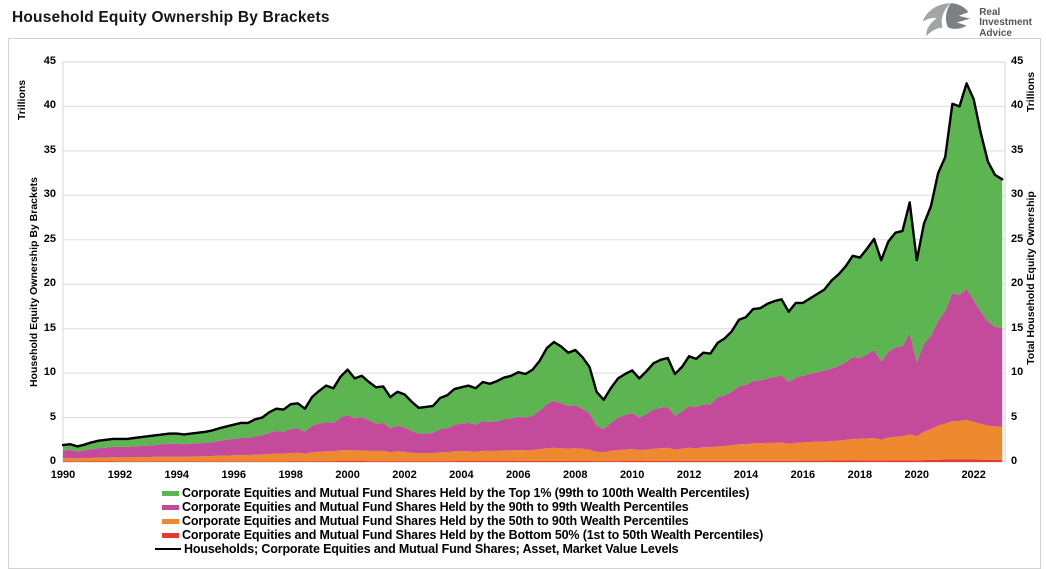 The height and width of the screenshot is (569, 1046). What do you see at coordinates (49, 238) in the screenshot?
I see `y-tick-left: 25` at bounding box center [49, 238].